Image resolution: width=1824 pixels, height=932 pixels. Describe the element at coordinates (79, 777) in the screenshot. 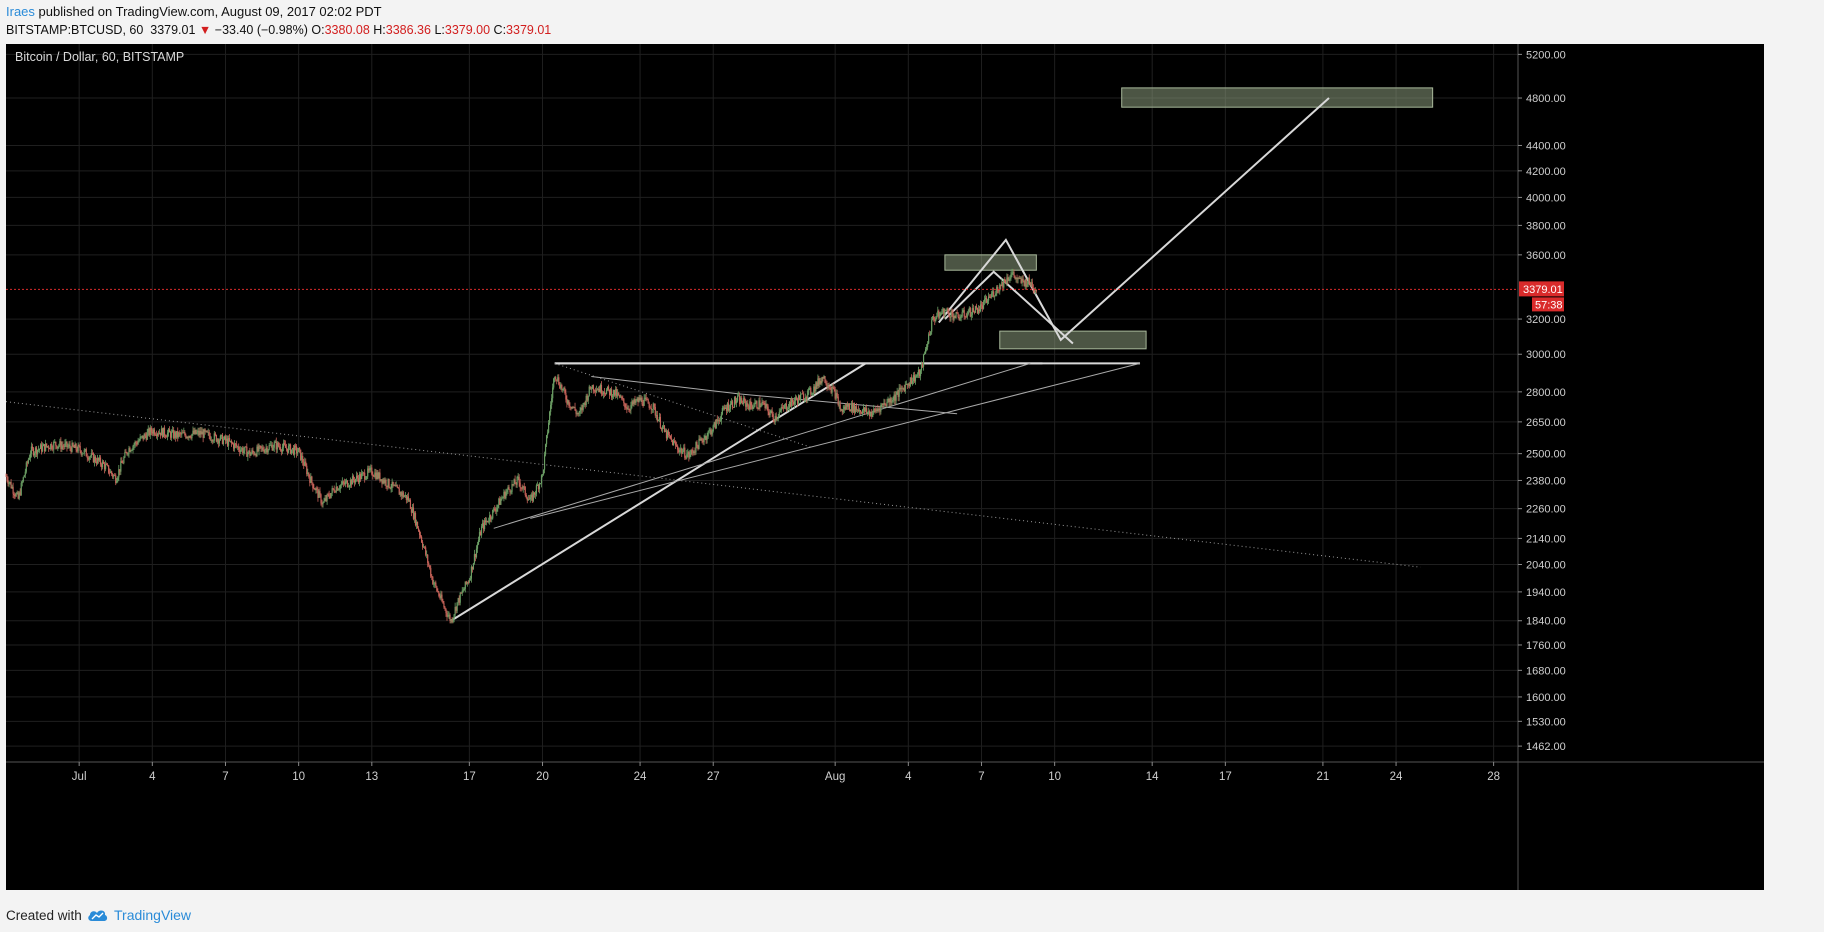

I see `time-tick-label: Jul` at that location.